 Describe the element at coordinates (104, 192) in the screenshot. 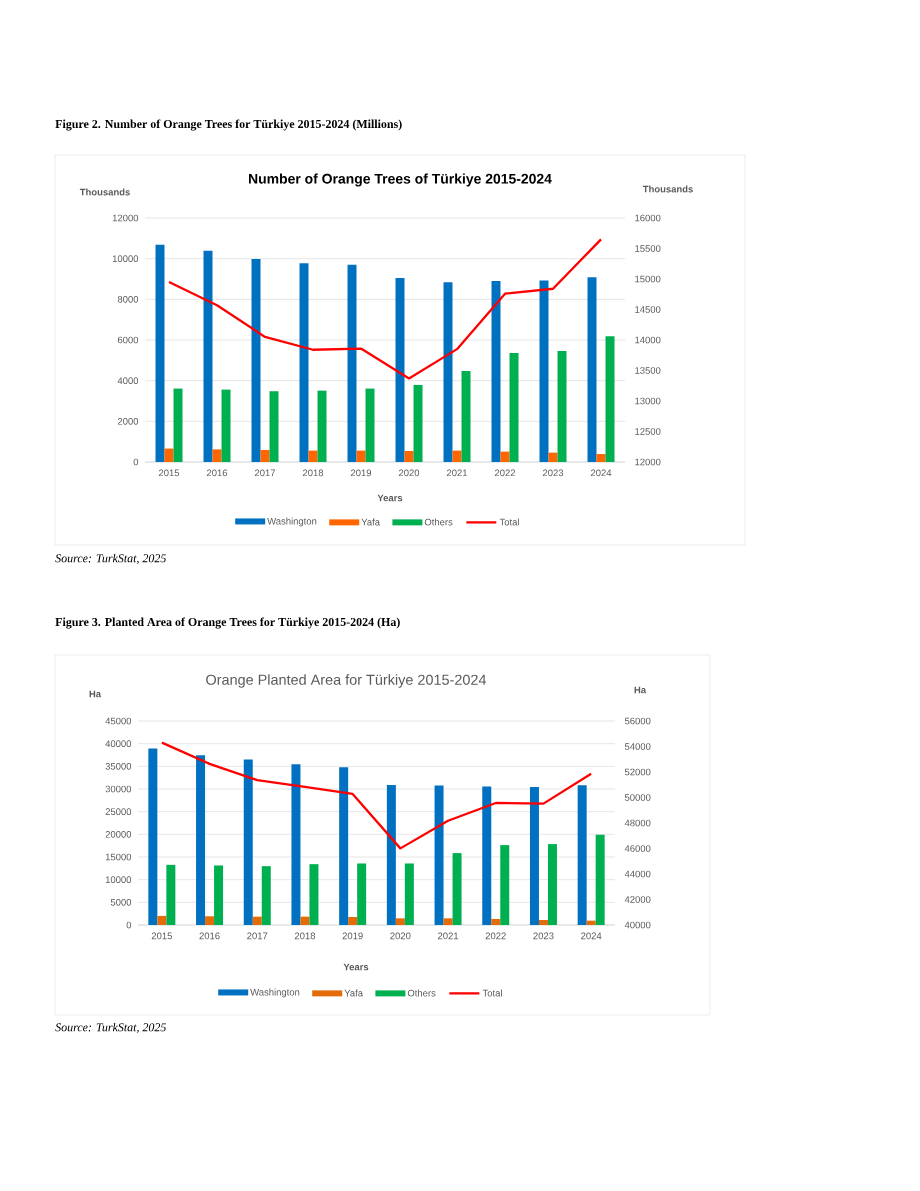

I see `y-axis-title: Thousands` at that location.